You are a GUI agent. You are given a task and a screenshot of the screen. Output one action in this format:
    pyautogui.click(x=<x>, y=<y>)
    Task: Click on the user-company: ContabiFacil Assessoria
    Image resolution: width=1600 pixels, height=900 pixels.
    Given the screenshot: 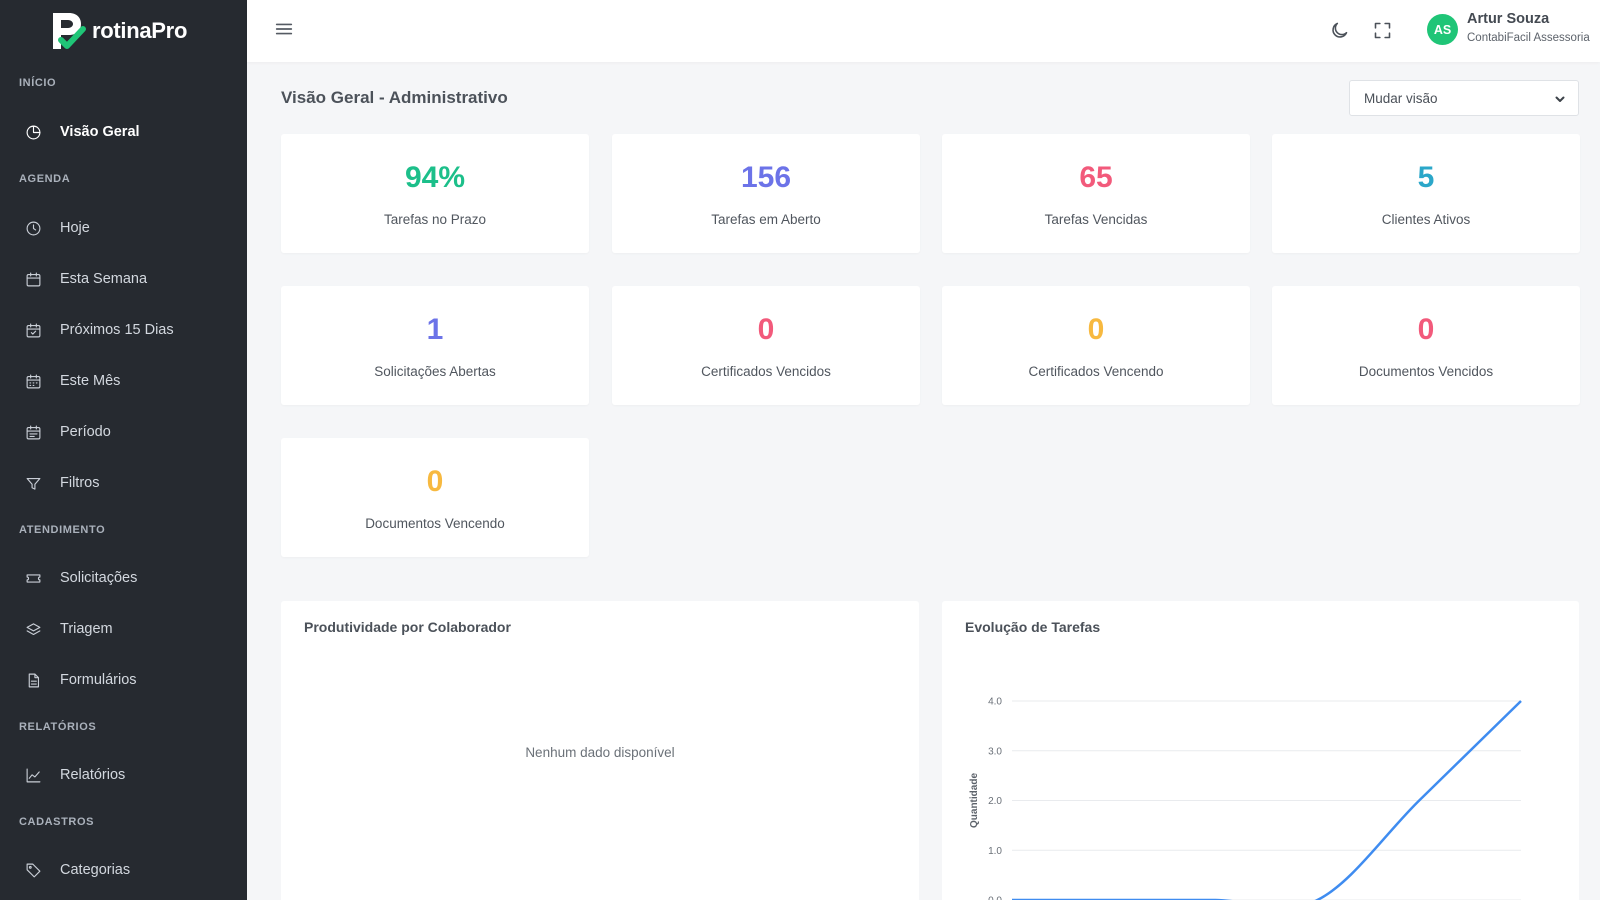 What is the action you would take?
    pyautogui.click(x=1528, y=38)
    